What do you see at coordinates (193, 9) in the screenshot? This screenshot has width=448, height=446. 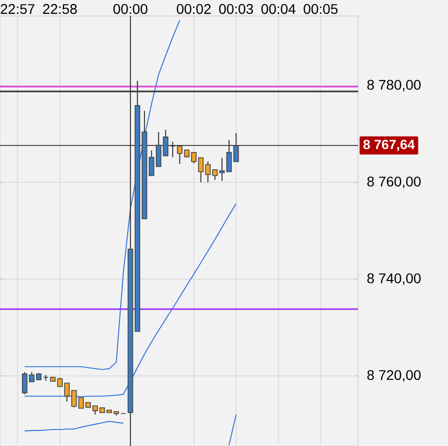 I see `x-tick-label: 00:02` at bounding box center [193, 9].